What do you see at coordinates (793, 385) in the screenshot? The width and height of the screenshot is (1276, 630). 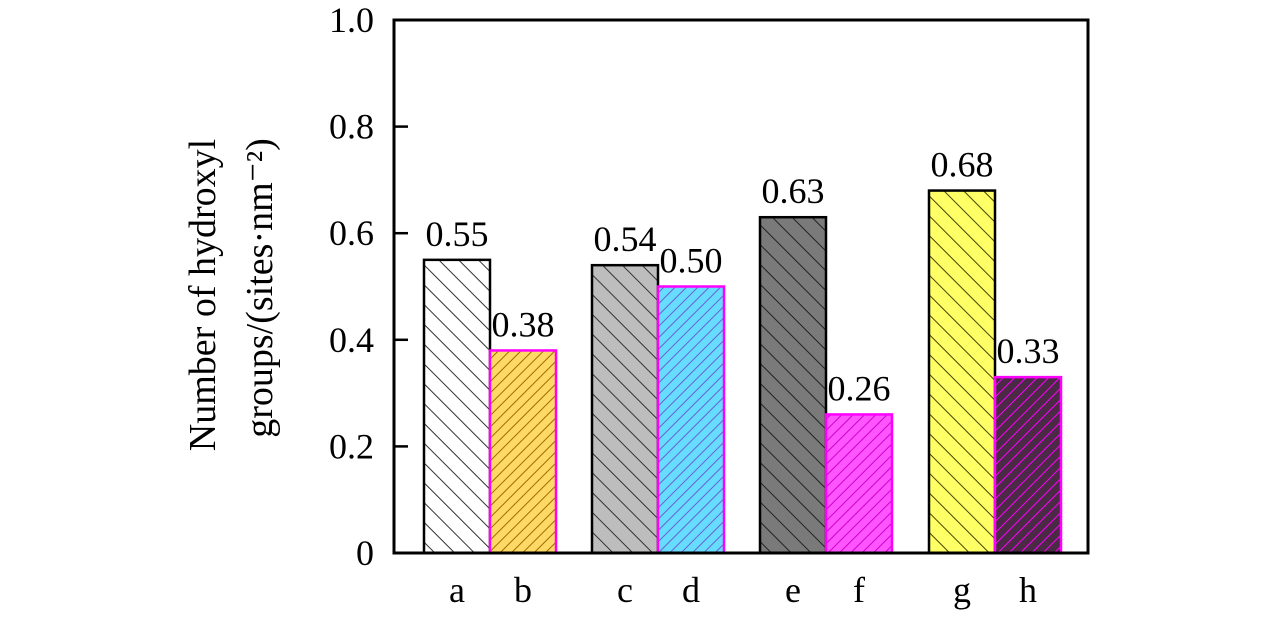 I see `bar-e` at bounding box center [793, 385].